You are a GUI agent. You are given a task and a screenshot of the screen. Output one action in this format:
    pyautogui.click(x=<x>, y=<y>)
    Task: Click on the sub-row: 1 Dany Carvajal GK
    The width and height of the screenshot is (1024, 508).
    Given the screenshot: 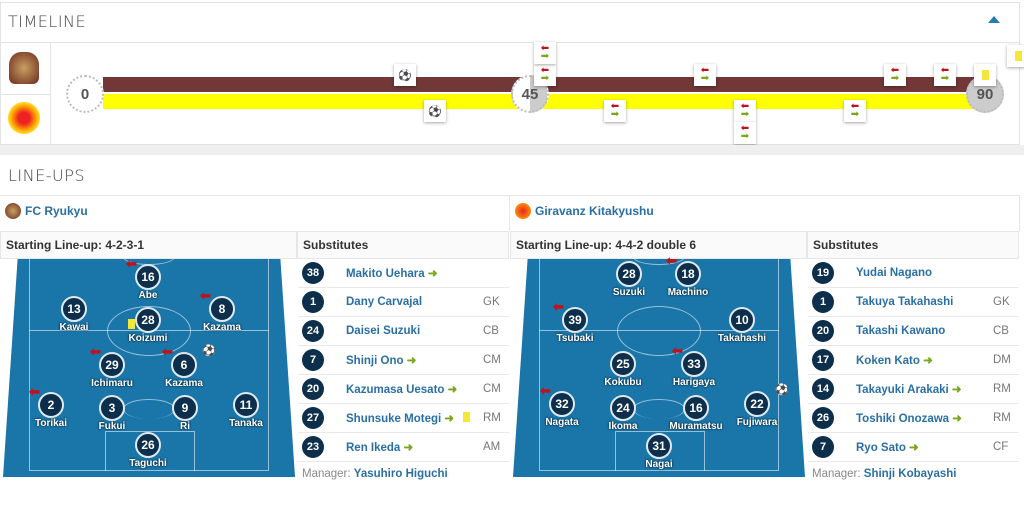 What is the action you would take?
    pyautogui.click(x=403, y=302)
    